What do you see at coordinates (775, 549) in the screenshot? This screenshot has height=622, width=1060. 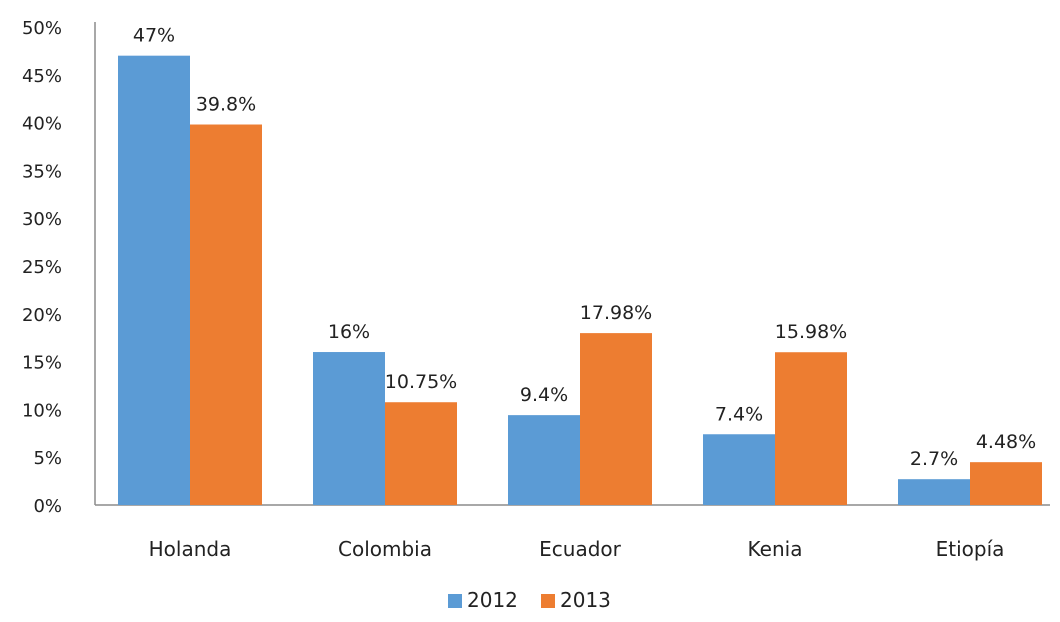 I see `x-category-label: Kenia` at bounding box center [775, 549].